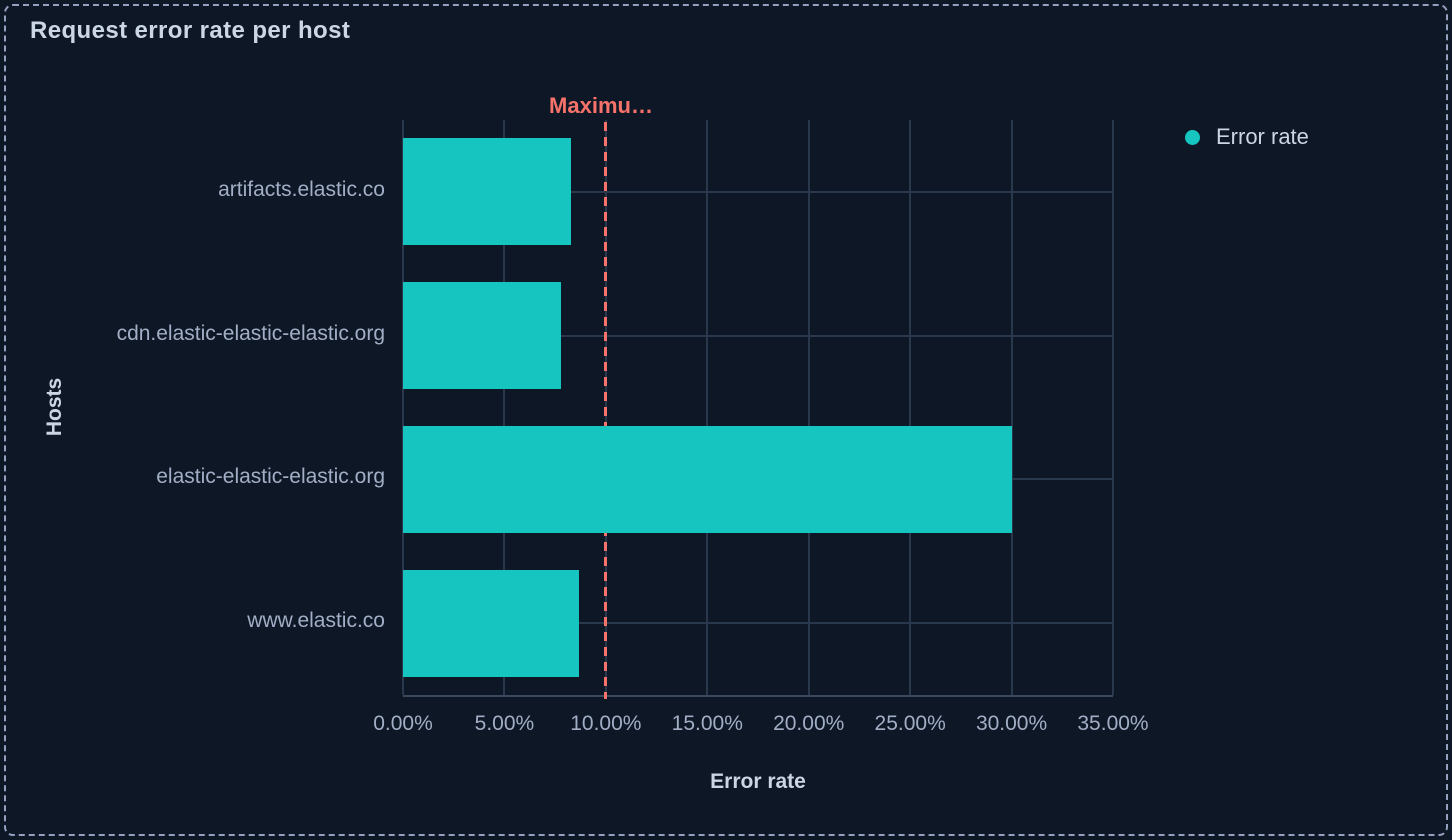 The image size is (1452, 840). Describe the element at coordinates (403, 723) in the screenshot. I see `x-tick-label: 0.00%` at that location.